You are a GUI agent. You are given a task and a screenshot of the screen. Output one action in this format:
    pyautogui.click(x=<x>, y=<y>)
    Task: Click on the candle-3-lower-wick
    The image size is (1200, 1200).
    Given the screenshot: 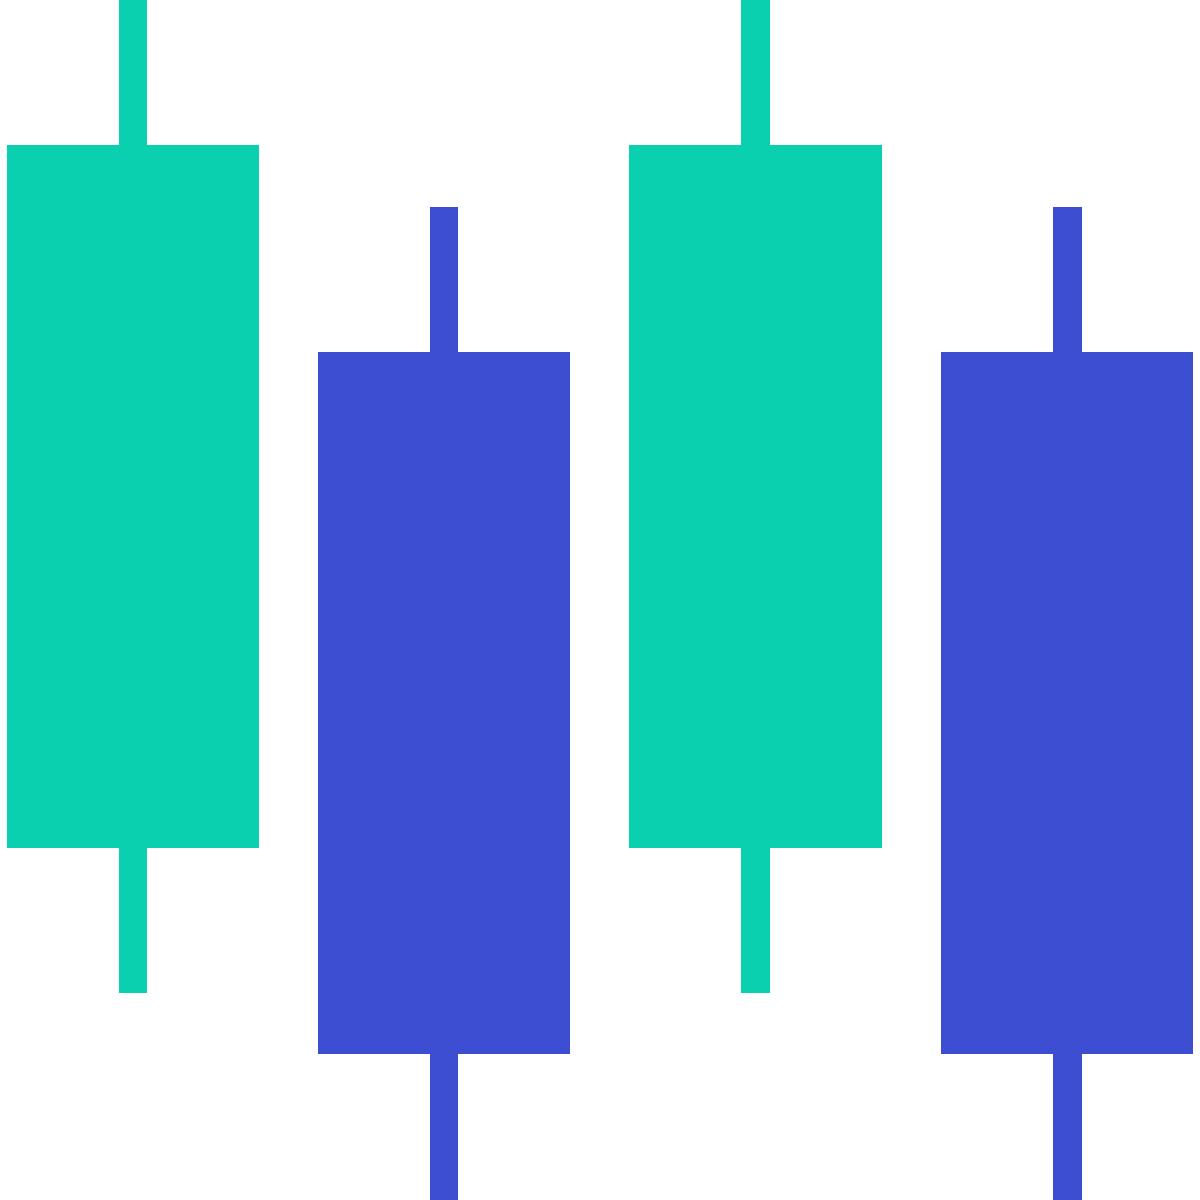 What is the action you would take?
    pyautogui.click(x=755, y=920)
    